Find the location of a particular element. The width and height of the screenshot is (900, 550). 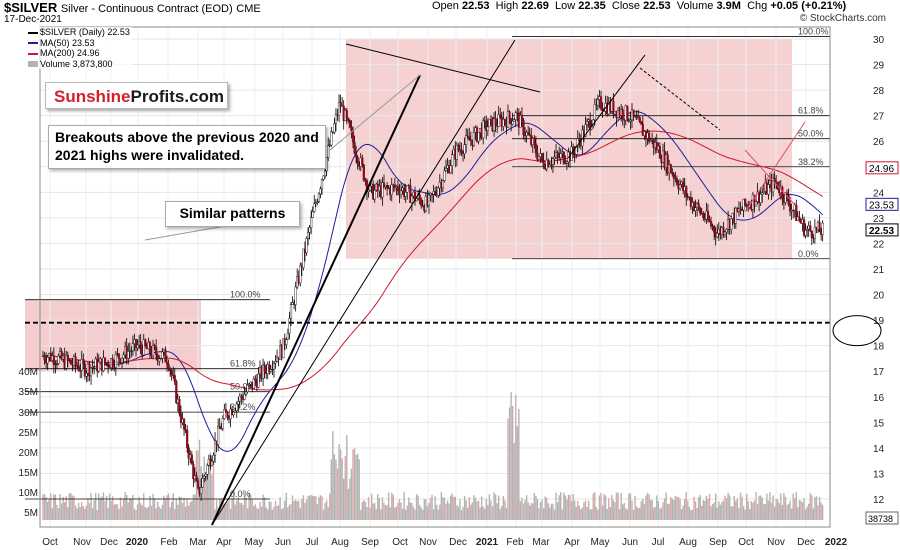

x-tick-Sep: Sep is located at coordinates (370, 542).